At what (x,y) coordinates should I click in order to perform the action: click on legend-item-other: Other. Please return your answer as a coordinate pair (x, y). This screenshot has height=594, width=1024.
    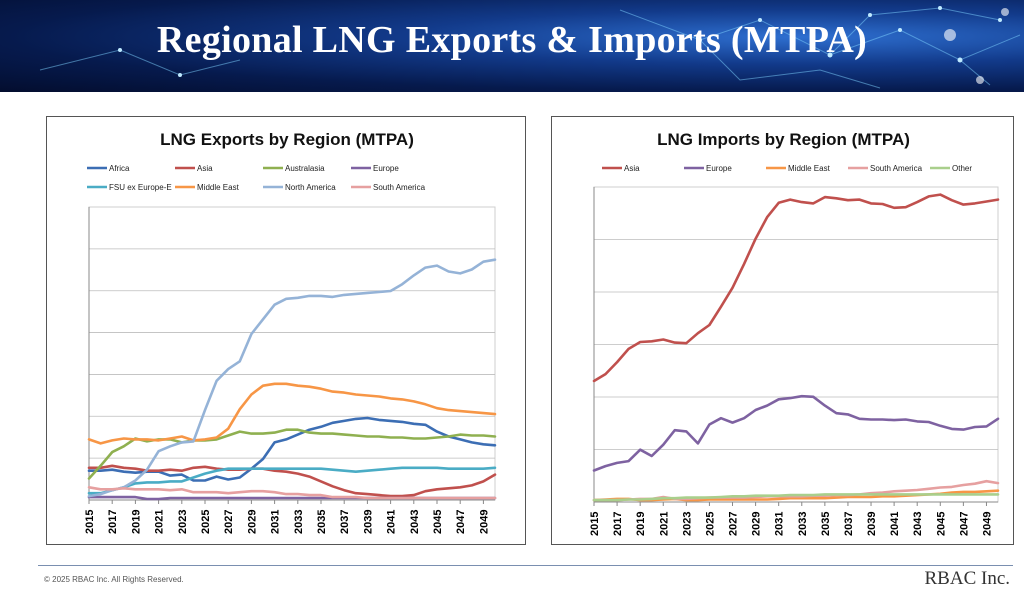
    Looking at the image, I should click on (951, 168).